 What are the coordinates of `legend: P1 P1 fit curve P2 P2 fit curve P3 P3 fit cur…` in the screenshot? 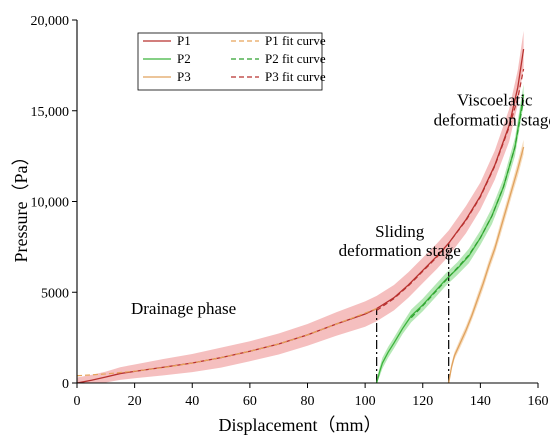 It's located at (231, 61).